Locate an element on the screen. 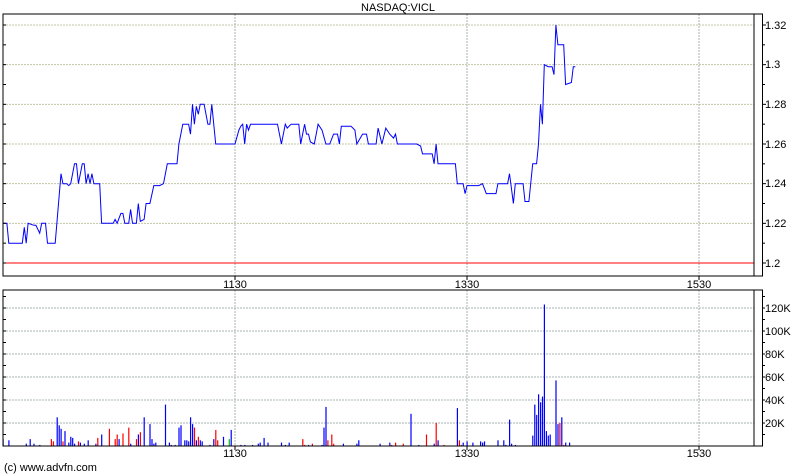 This screenshot has height=475, width=800. y-tick-label: 120K is located at coordinates (778, 309).